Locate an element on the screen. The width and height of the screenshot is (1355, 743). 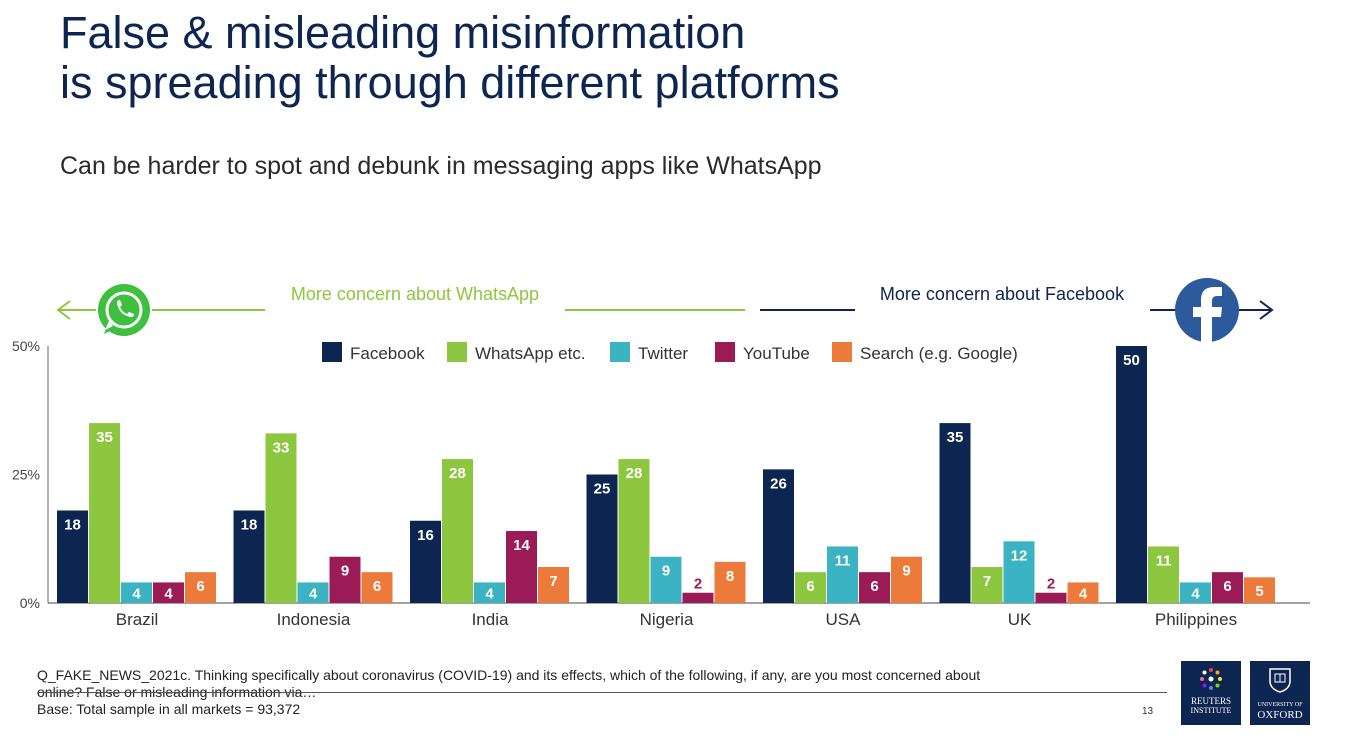
whatsapp-icon is located at coordinates (124, 310).